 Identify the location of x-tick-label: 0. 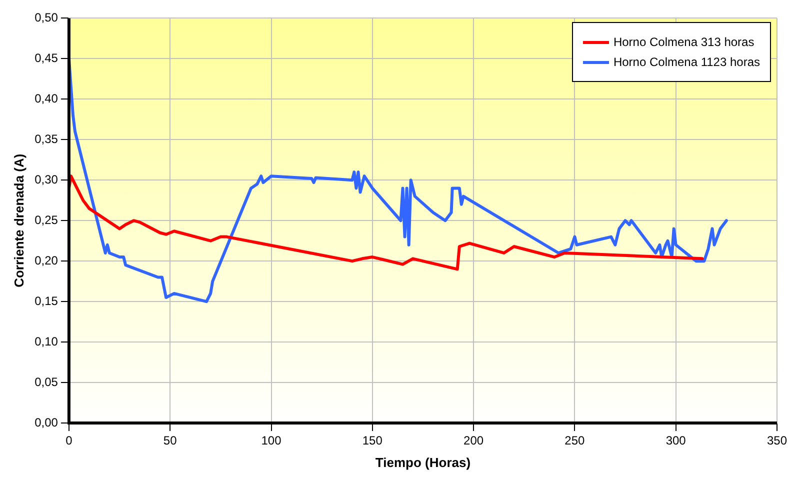
(69, 441).